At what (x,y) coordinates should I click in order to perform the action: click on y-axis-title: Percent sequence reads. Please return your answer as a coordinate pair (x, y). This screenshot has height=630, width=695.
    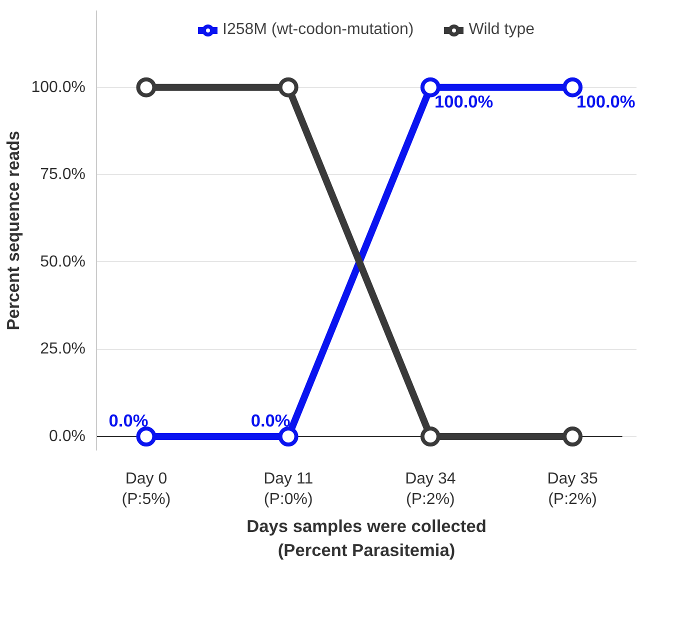
    Looking at the image, I should click on (13, 230).